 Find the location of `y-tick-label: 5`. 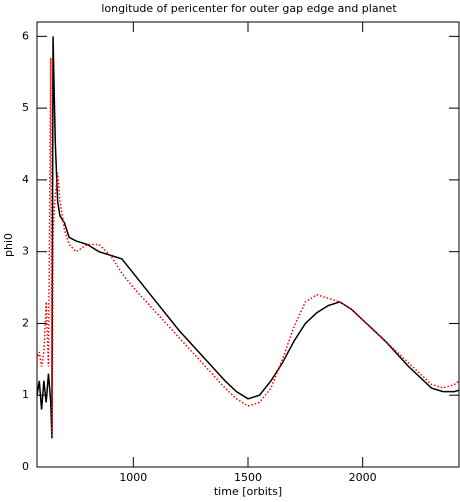

y-tick-label: 5 is located at coordinates (25, 107).